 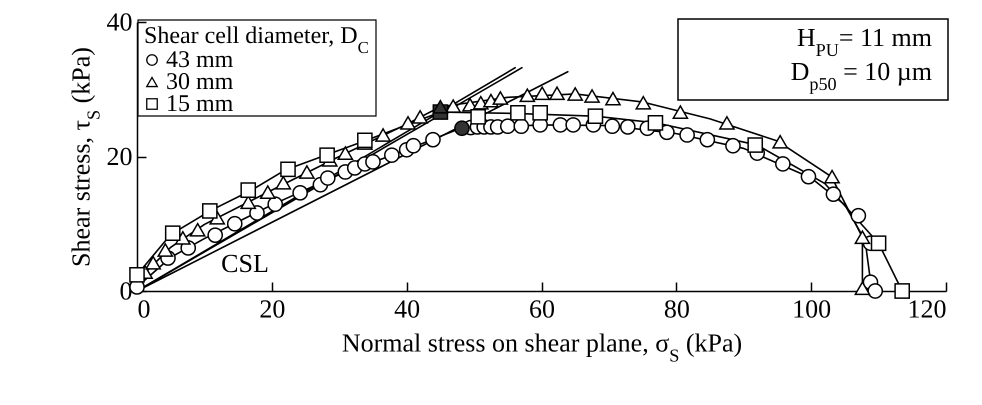 I want to click on x-tick-label: 40, so click(x=407, y=309).